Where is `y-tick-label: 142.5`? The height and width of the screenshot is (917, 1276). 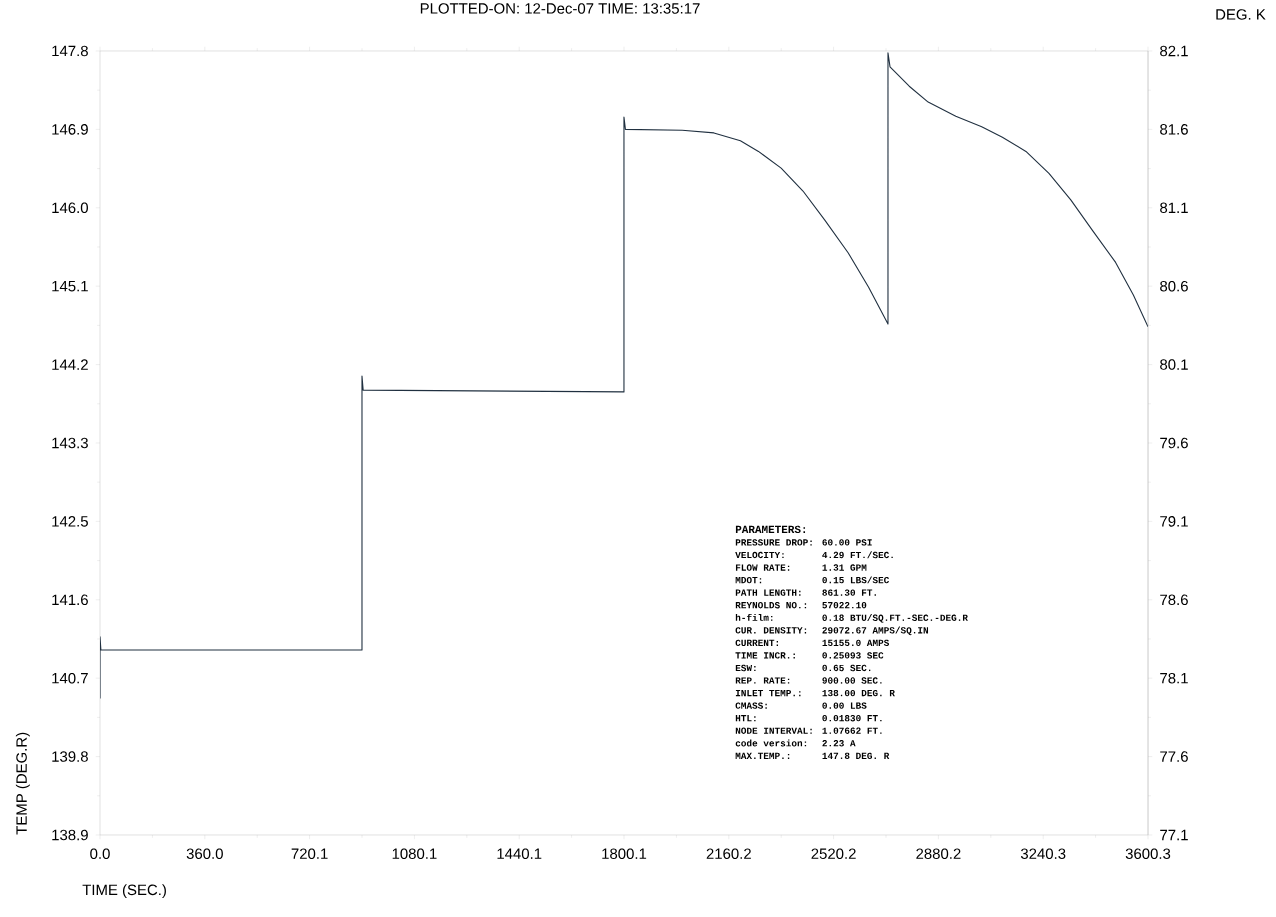
y-tick-label: 142.5 is located at coordinates (70, 521).